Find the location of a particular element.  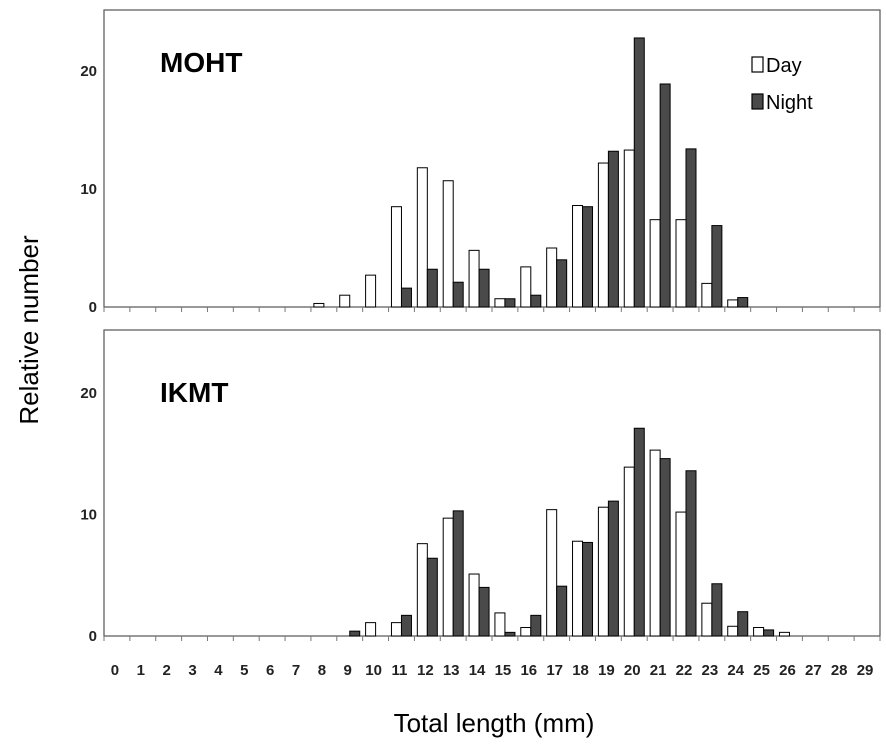

legend: Day Night is located at coordinates (782, 84).